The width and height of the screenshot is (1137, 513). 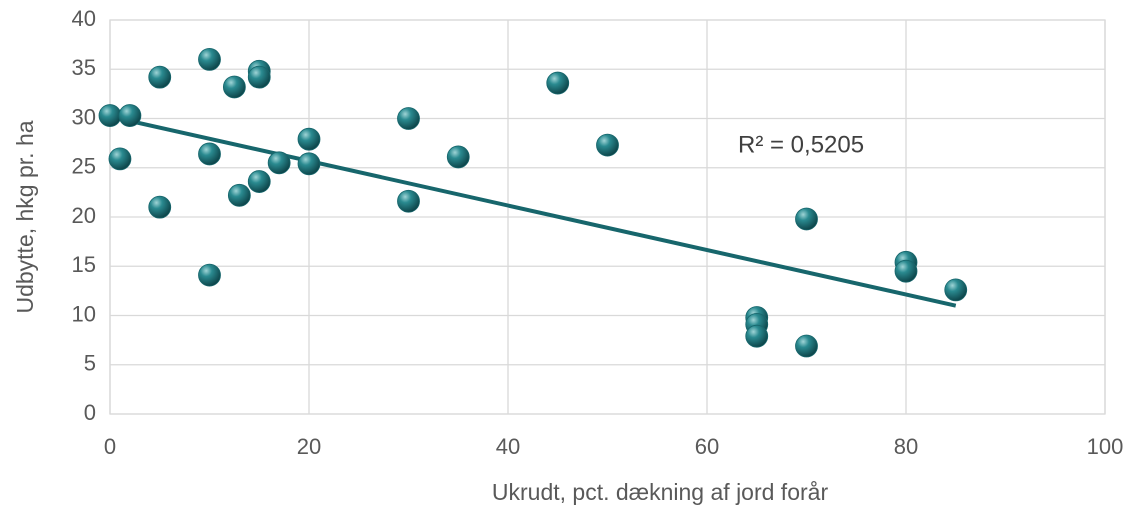 What do you see at coordinates (801, 144) in the screenshot?
I see `annotation: R² = 0,5205` at bounding box center [801, 144].